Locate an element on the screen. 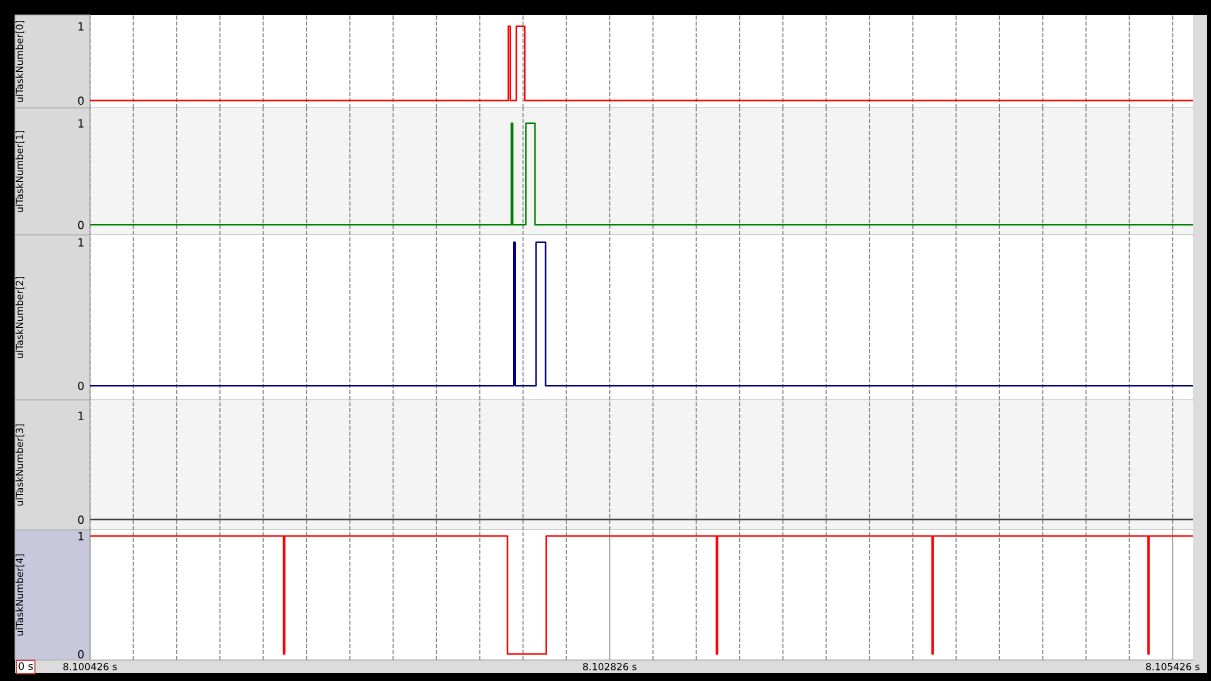 The height and width of the screenshot is (681, 1211). y-axis-title: ulTaskNumber[3] is located at coordinates (20, 465).